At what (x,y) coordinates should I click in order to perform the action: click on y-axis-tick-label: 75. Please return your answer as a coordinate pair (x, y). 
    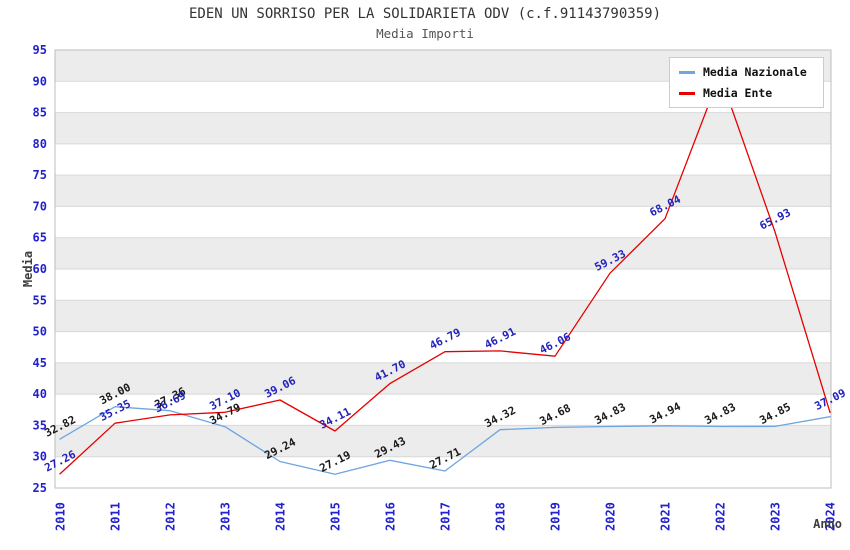
    Looking at the image, I should click on (40, 175).